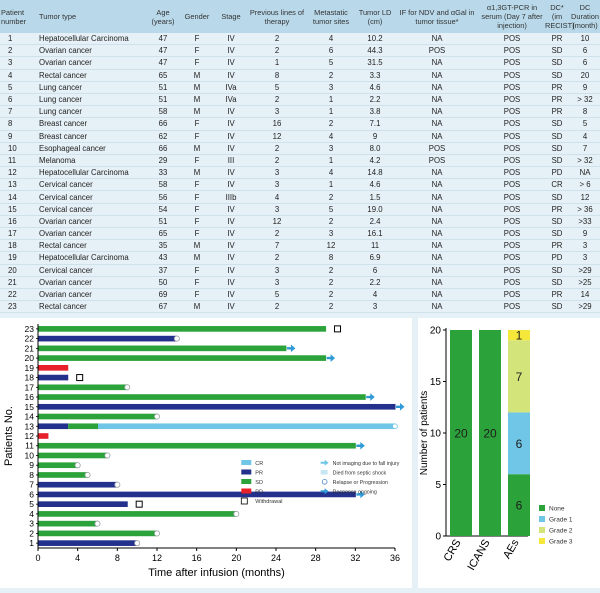 Image resolution: width=600 pixels, height=593 pixels. I want to click on y-tick-label: 12, so click(30, 436).